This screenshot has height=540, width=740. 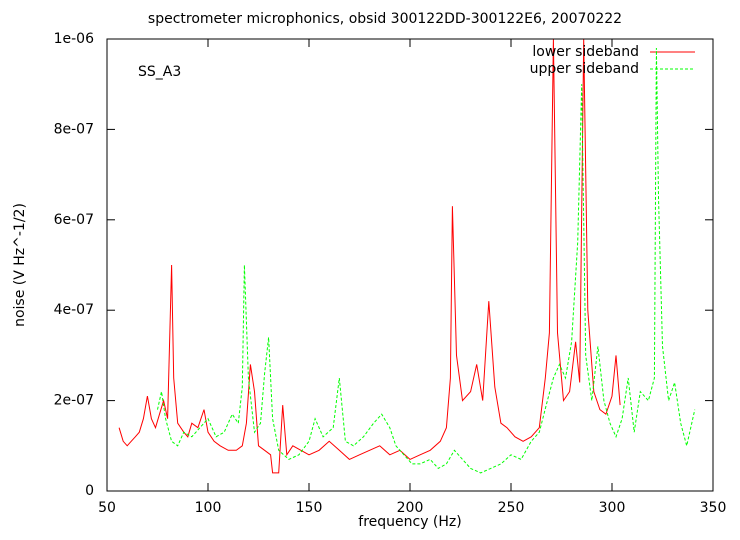 What do you see at coordinates (309, 508) in the screenshot?
I see `x-tick-label: 150` at bounding box center [309, 508].